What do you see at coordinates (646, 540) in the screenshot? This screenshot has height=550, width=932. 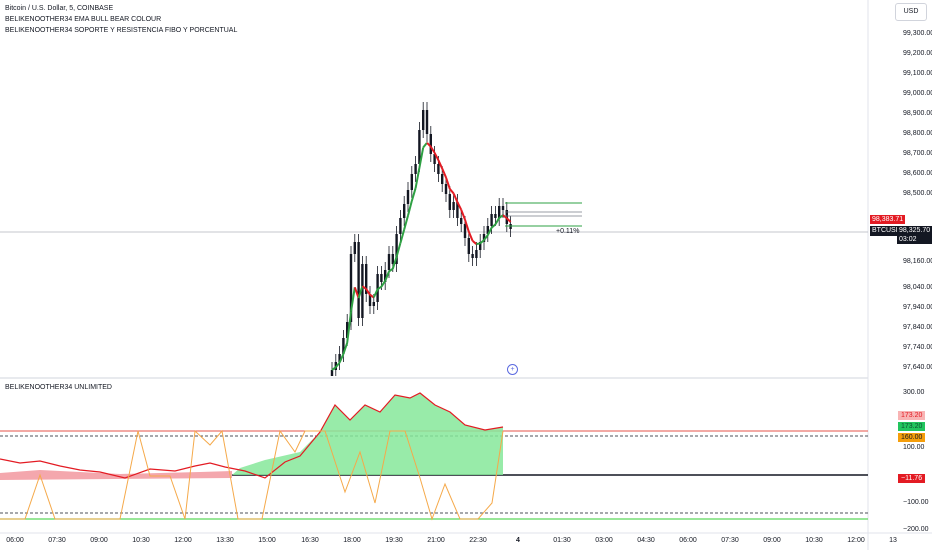 I see `time-tick-label: 04:30` at bounding box center [646, 540].